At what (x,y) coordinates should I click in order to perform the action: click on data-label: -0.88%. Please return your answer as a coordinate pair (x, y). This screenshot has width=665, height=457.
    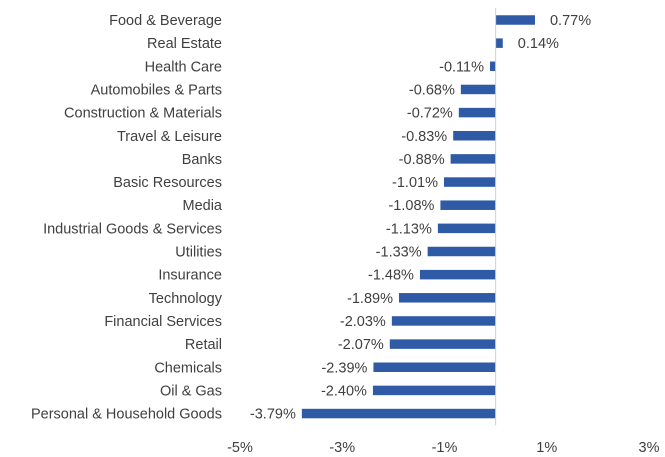
    Looking at the image, I should click on (422, 160).